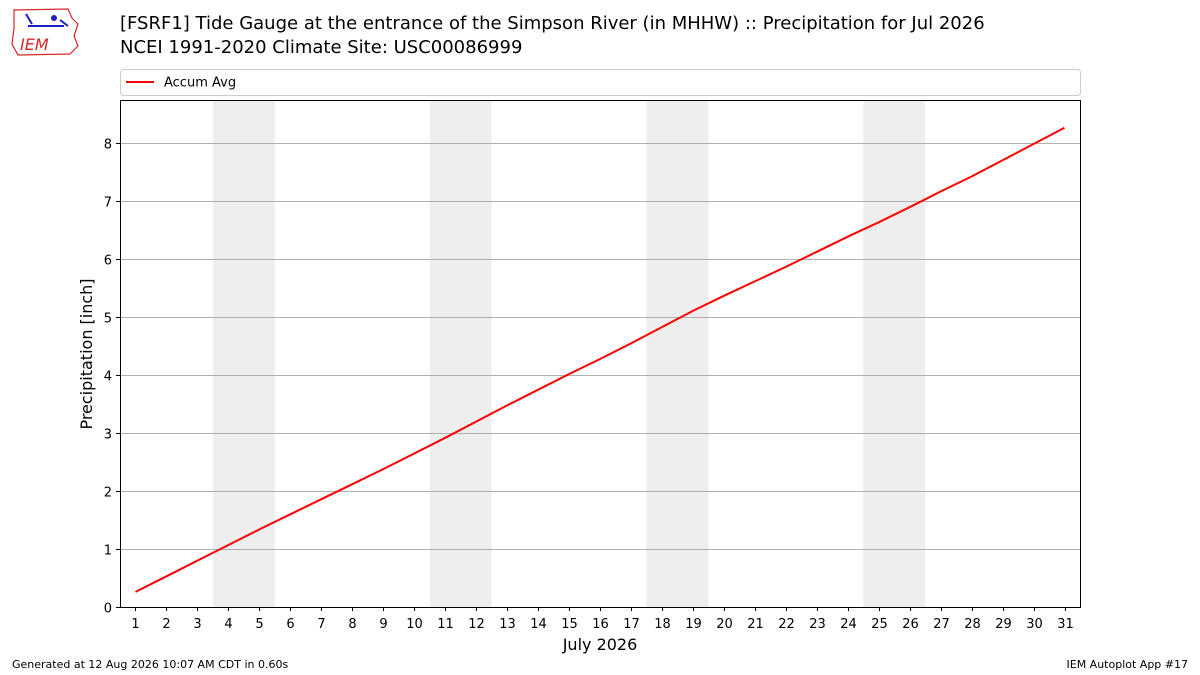  Describe the element at coordinates (108, 609) in the screenshot. I see `y-tick-label: 0` at that location.